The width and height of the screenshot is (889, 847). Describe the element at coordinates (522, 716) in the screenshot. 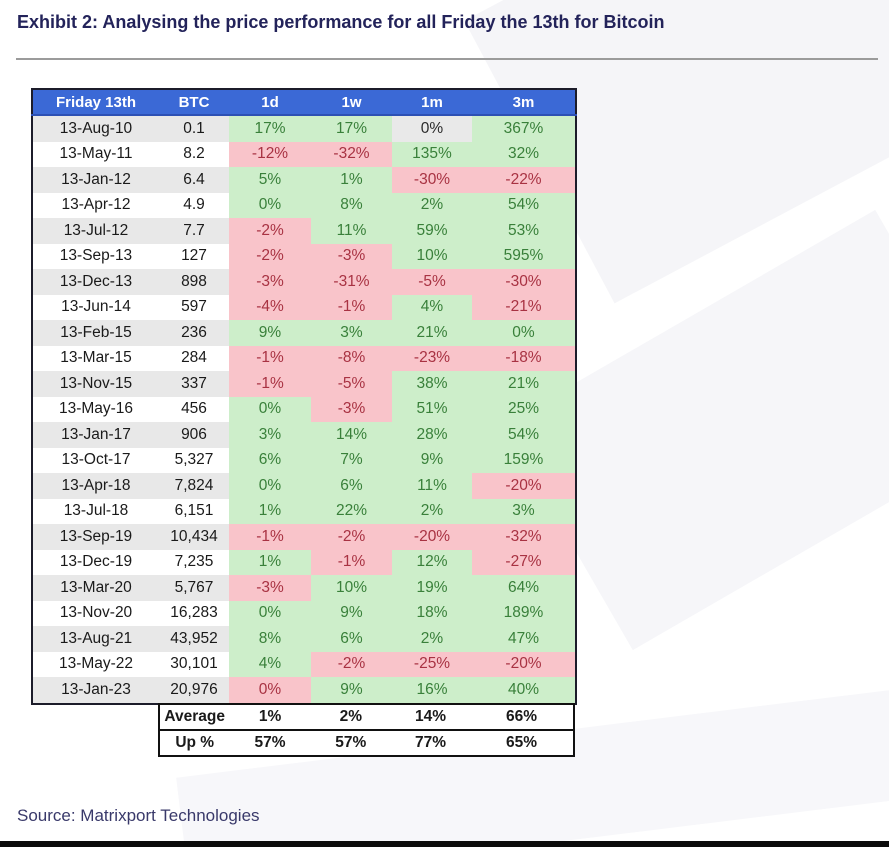

I see `summary-value: 66%` at that location.